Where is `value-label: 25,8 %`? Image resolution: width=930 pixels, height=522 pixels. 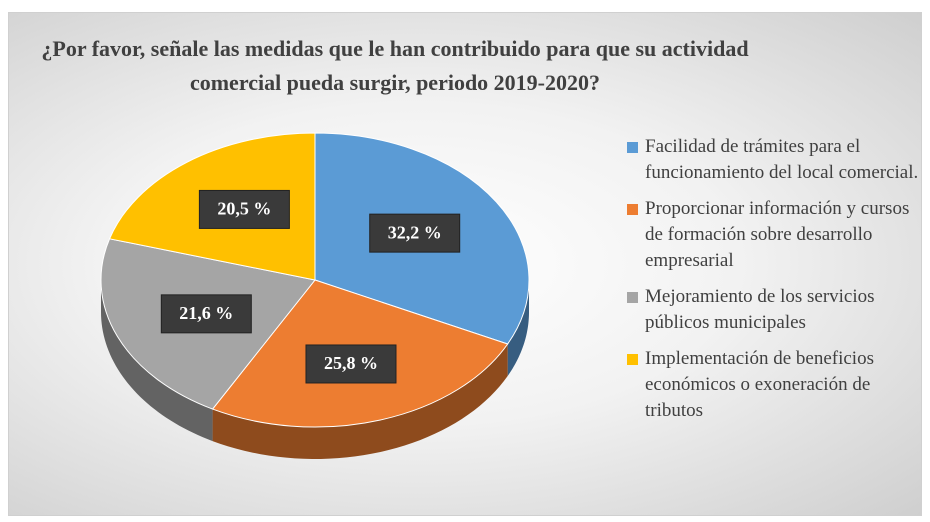
value-label: 25,8 % is located at coordinates (351, 363).